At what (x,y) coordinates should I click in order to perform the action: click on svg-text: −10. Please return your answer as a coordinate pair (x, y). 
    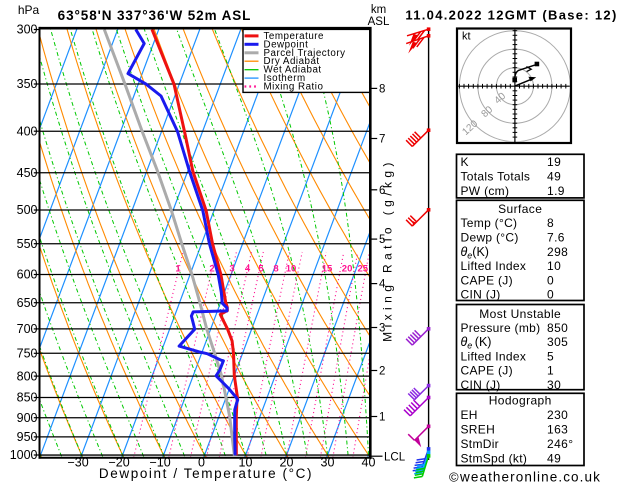
    Looking at the image, I should click on (159, 463).